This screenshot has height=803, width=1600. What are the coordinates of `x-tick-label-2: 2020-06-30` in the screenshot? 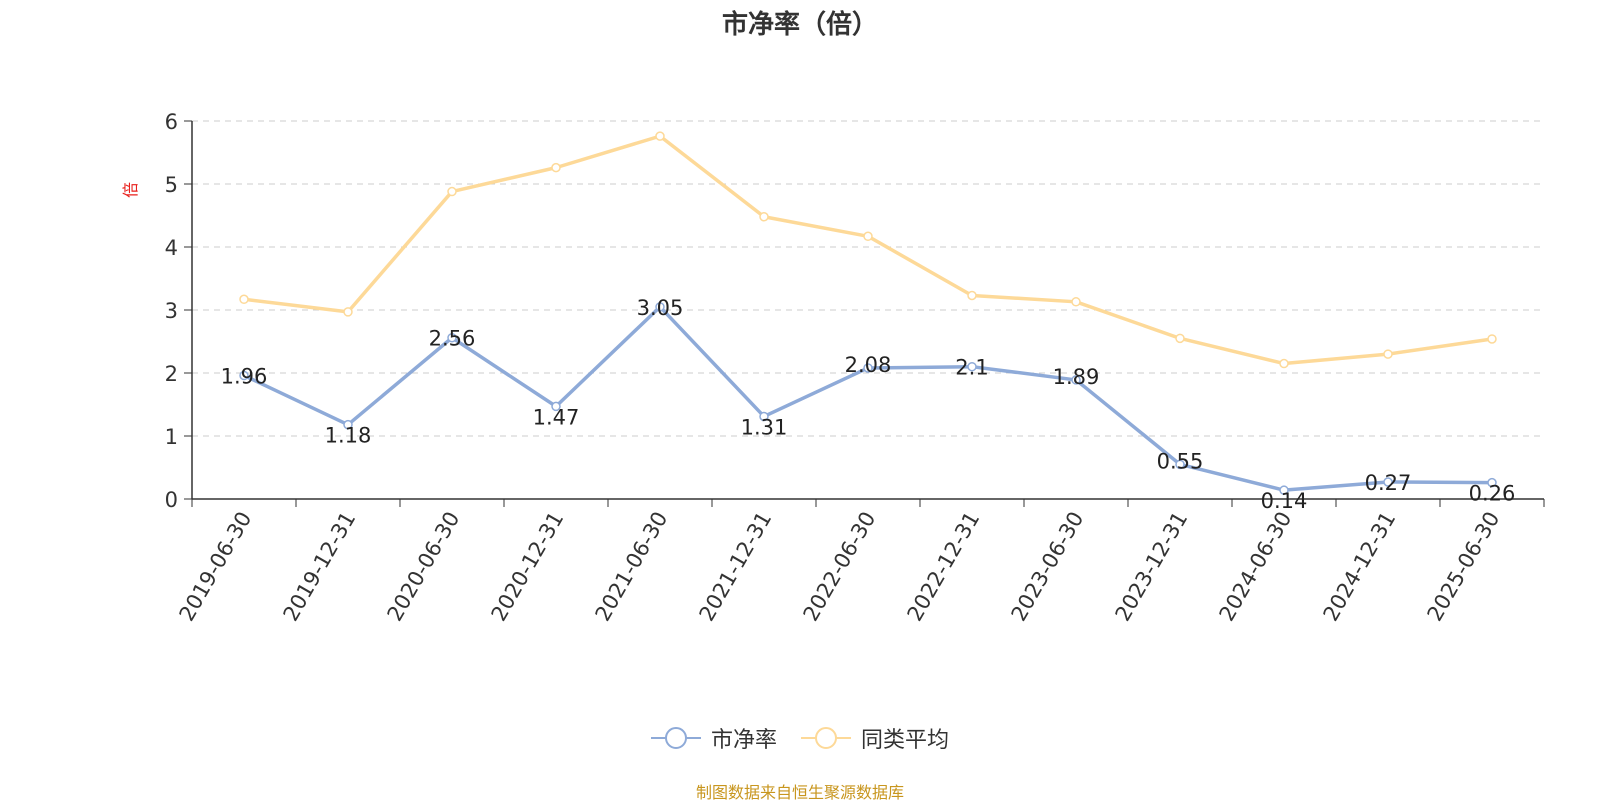 It's located at (424, 567).